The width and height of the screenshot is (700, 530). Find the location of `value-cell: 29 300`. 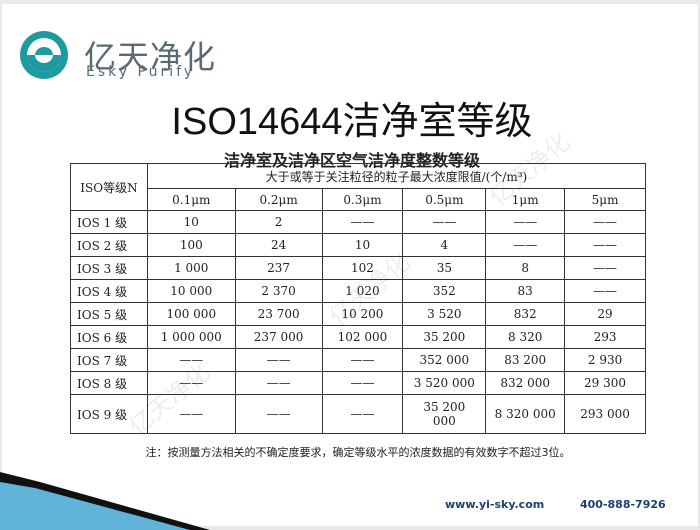

value-cell: 29 300 is located at coordinates (605, 383).